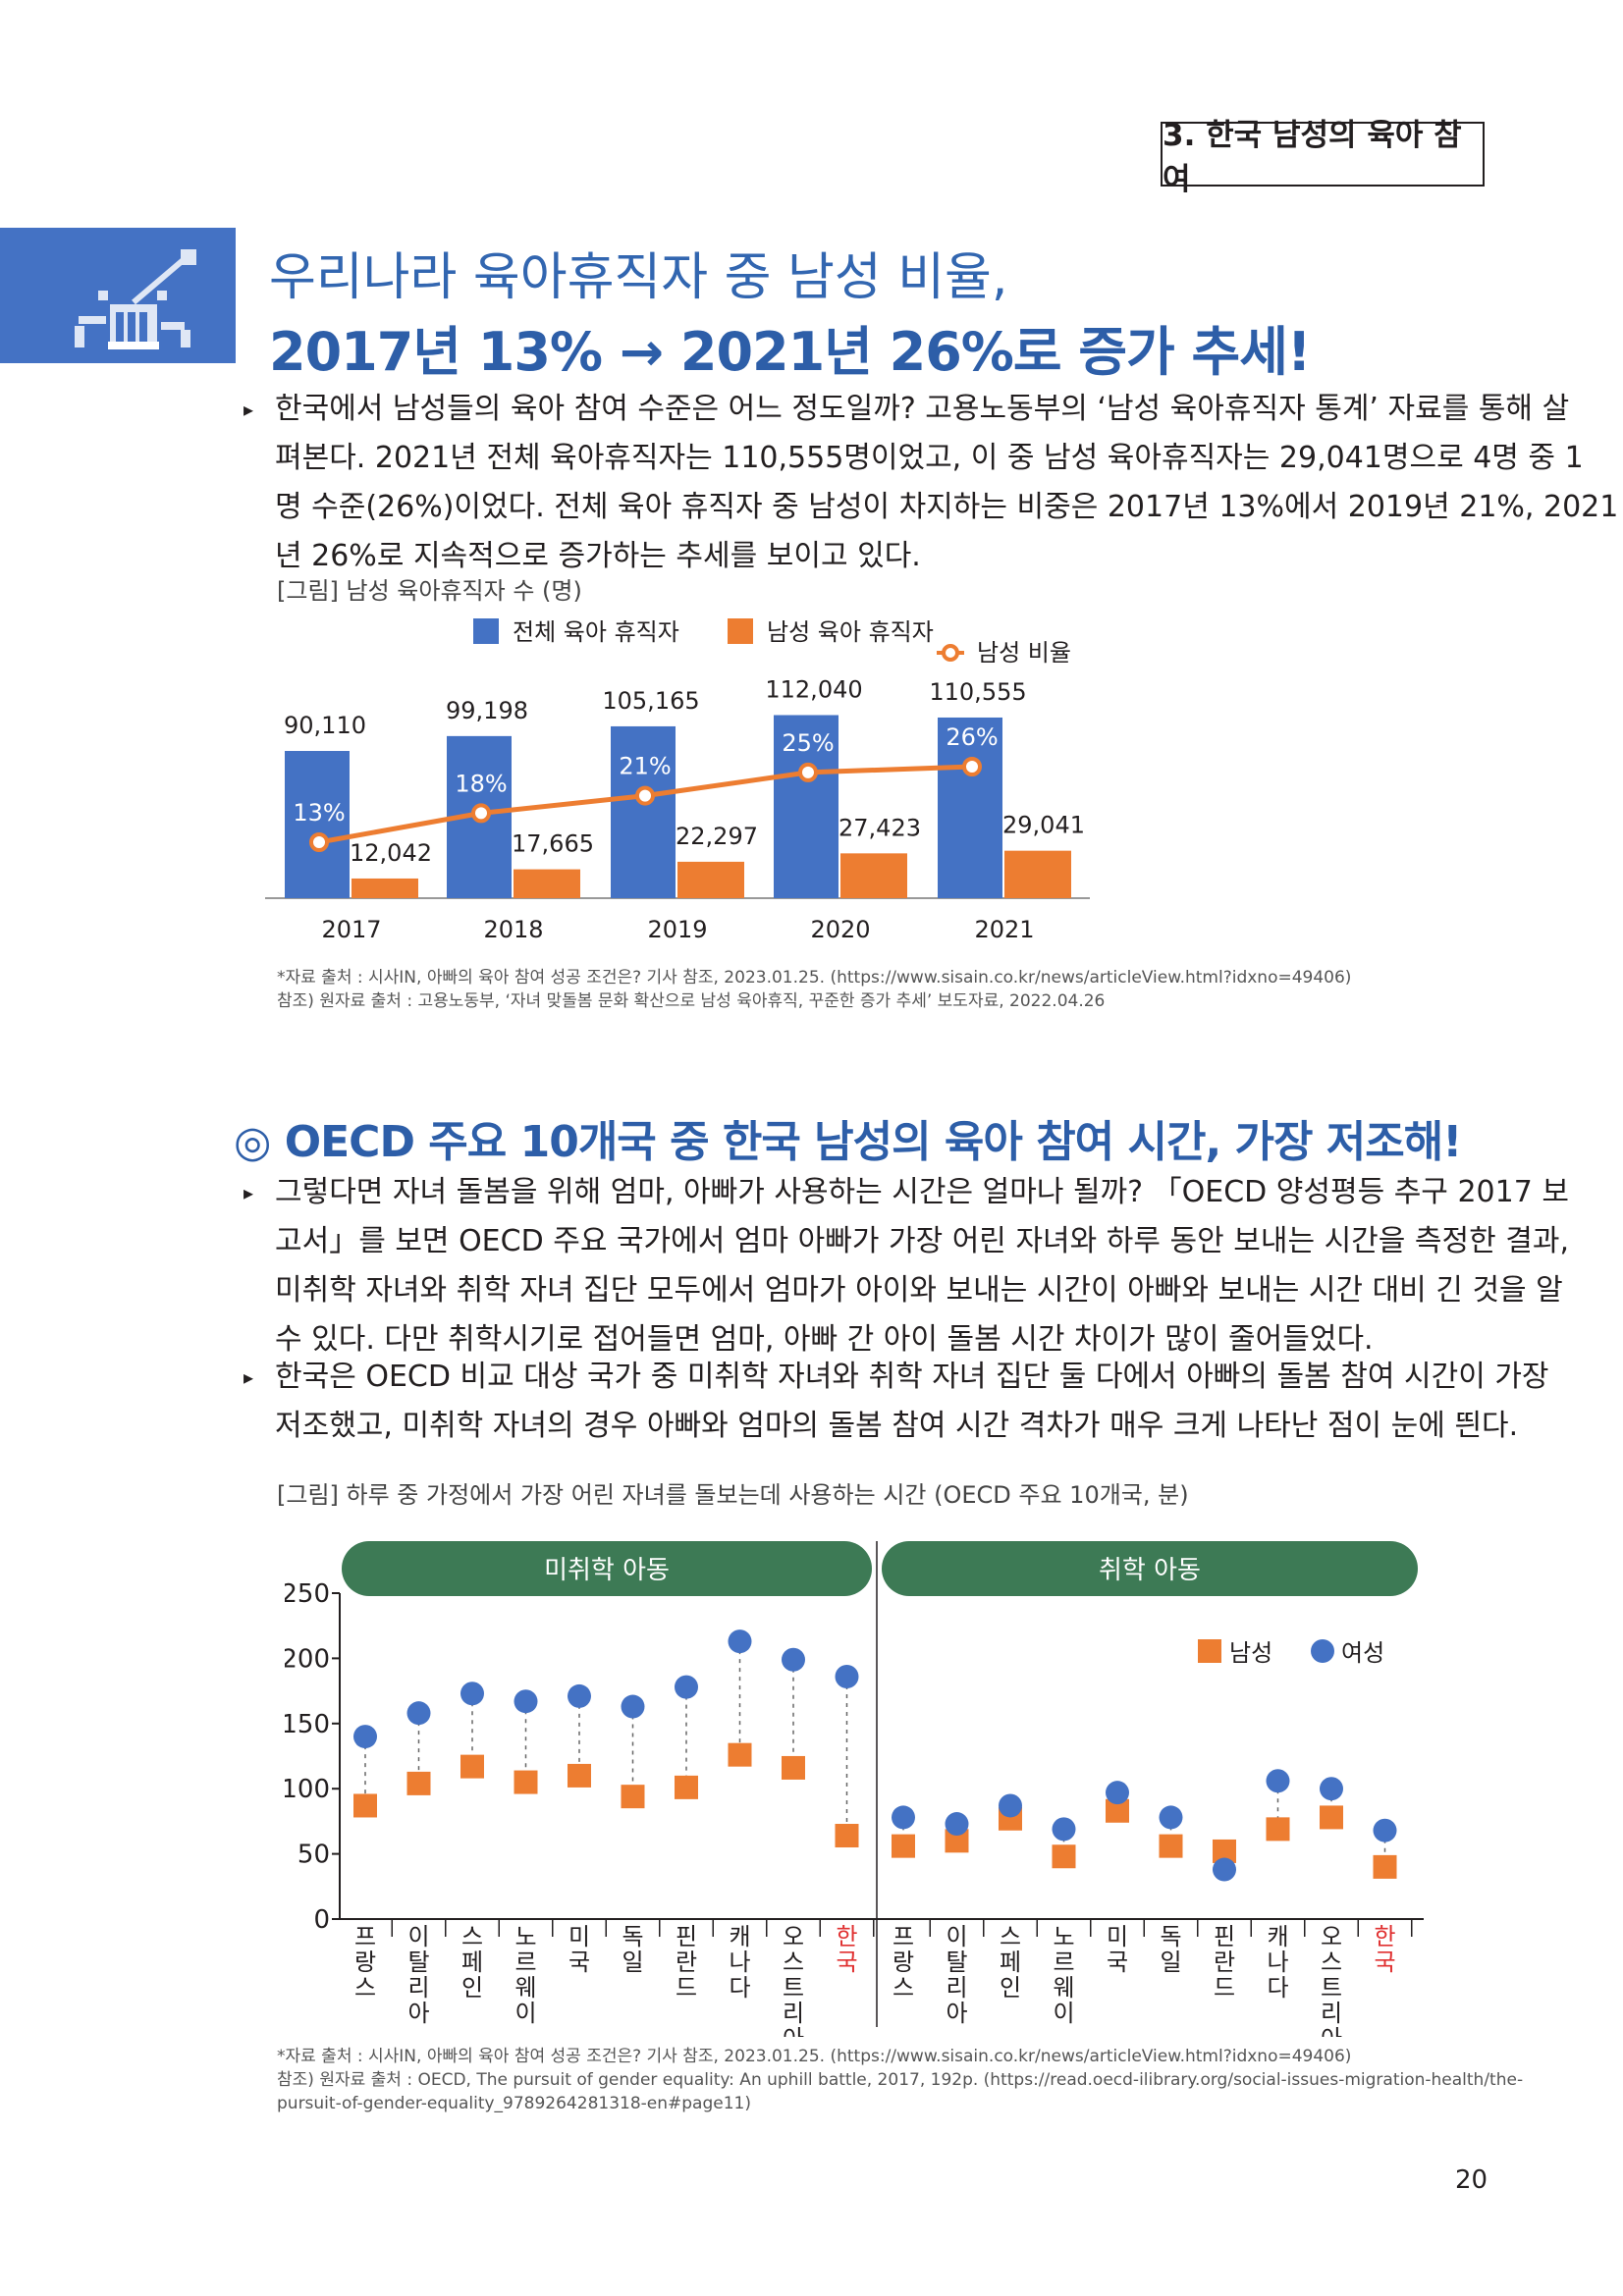 This screenshot has height=2296, width=1623. I want to click on x-tick-label: 웨, so click(525, 1988).